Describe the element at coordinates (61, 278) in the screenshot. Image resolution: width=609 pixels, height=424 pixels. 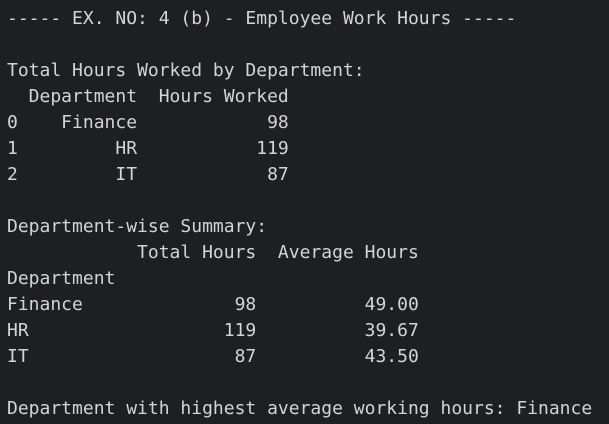
I see `summary-index-label: Department` at that location.